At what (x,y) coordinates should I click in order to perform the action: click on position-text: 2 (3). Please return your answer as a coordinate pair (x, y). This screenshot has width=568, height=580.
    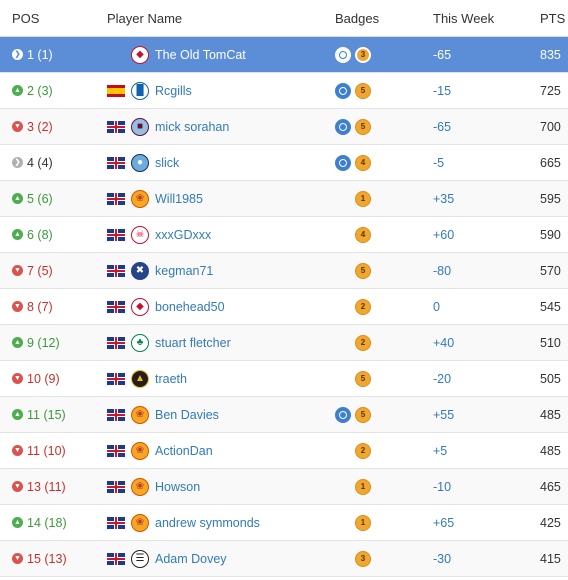
    Looking at the image, I should click on (40, 90).